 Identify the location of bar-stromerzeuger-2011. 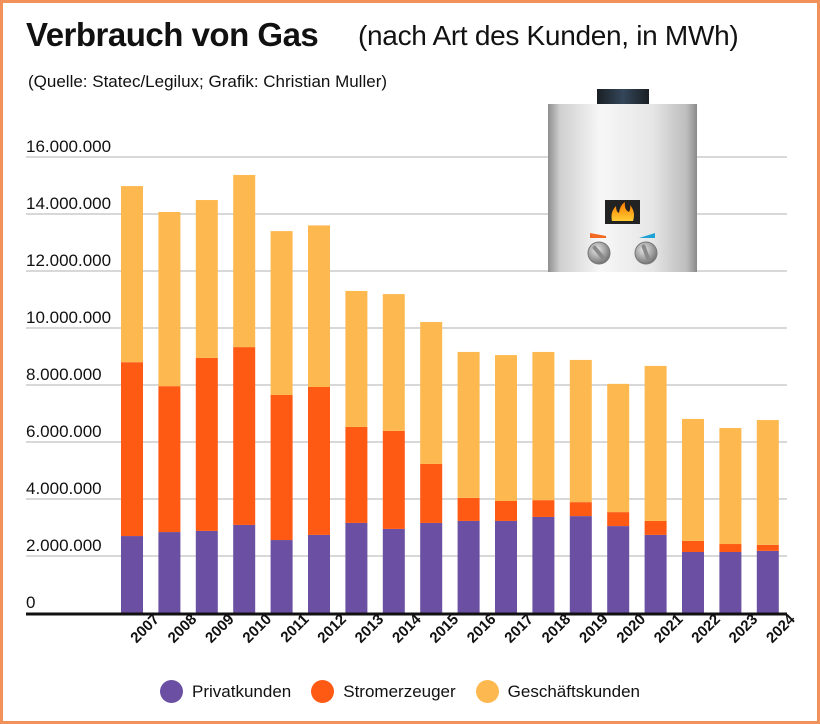
(281, 467).